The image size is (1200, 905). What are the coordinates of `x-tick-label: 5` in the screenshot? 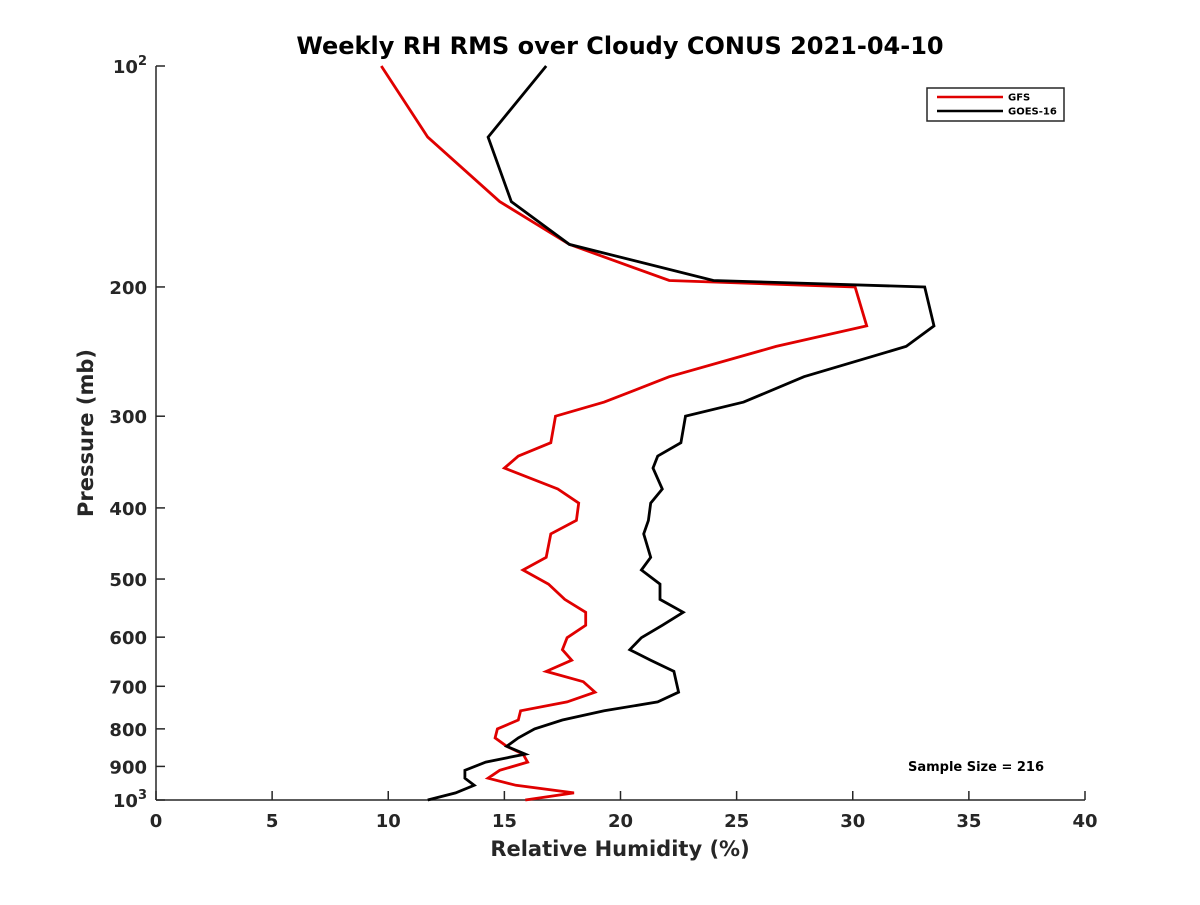 It's located at (272, 821).